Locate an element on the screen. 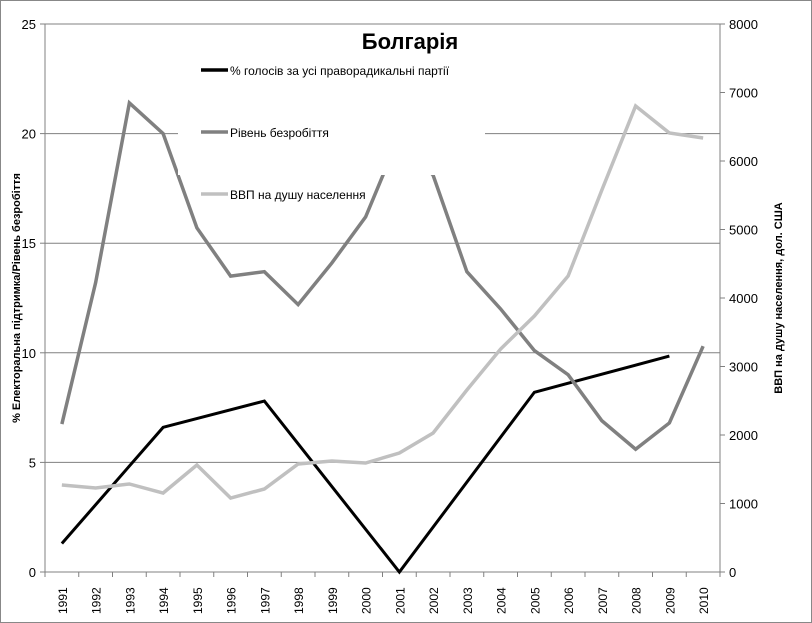 The height and width of the screenshot is (623, 812). y2-tick-label: 6000 is located at coordinates (743, 161).